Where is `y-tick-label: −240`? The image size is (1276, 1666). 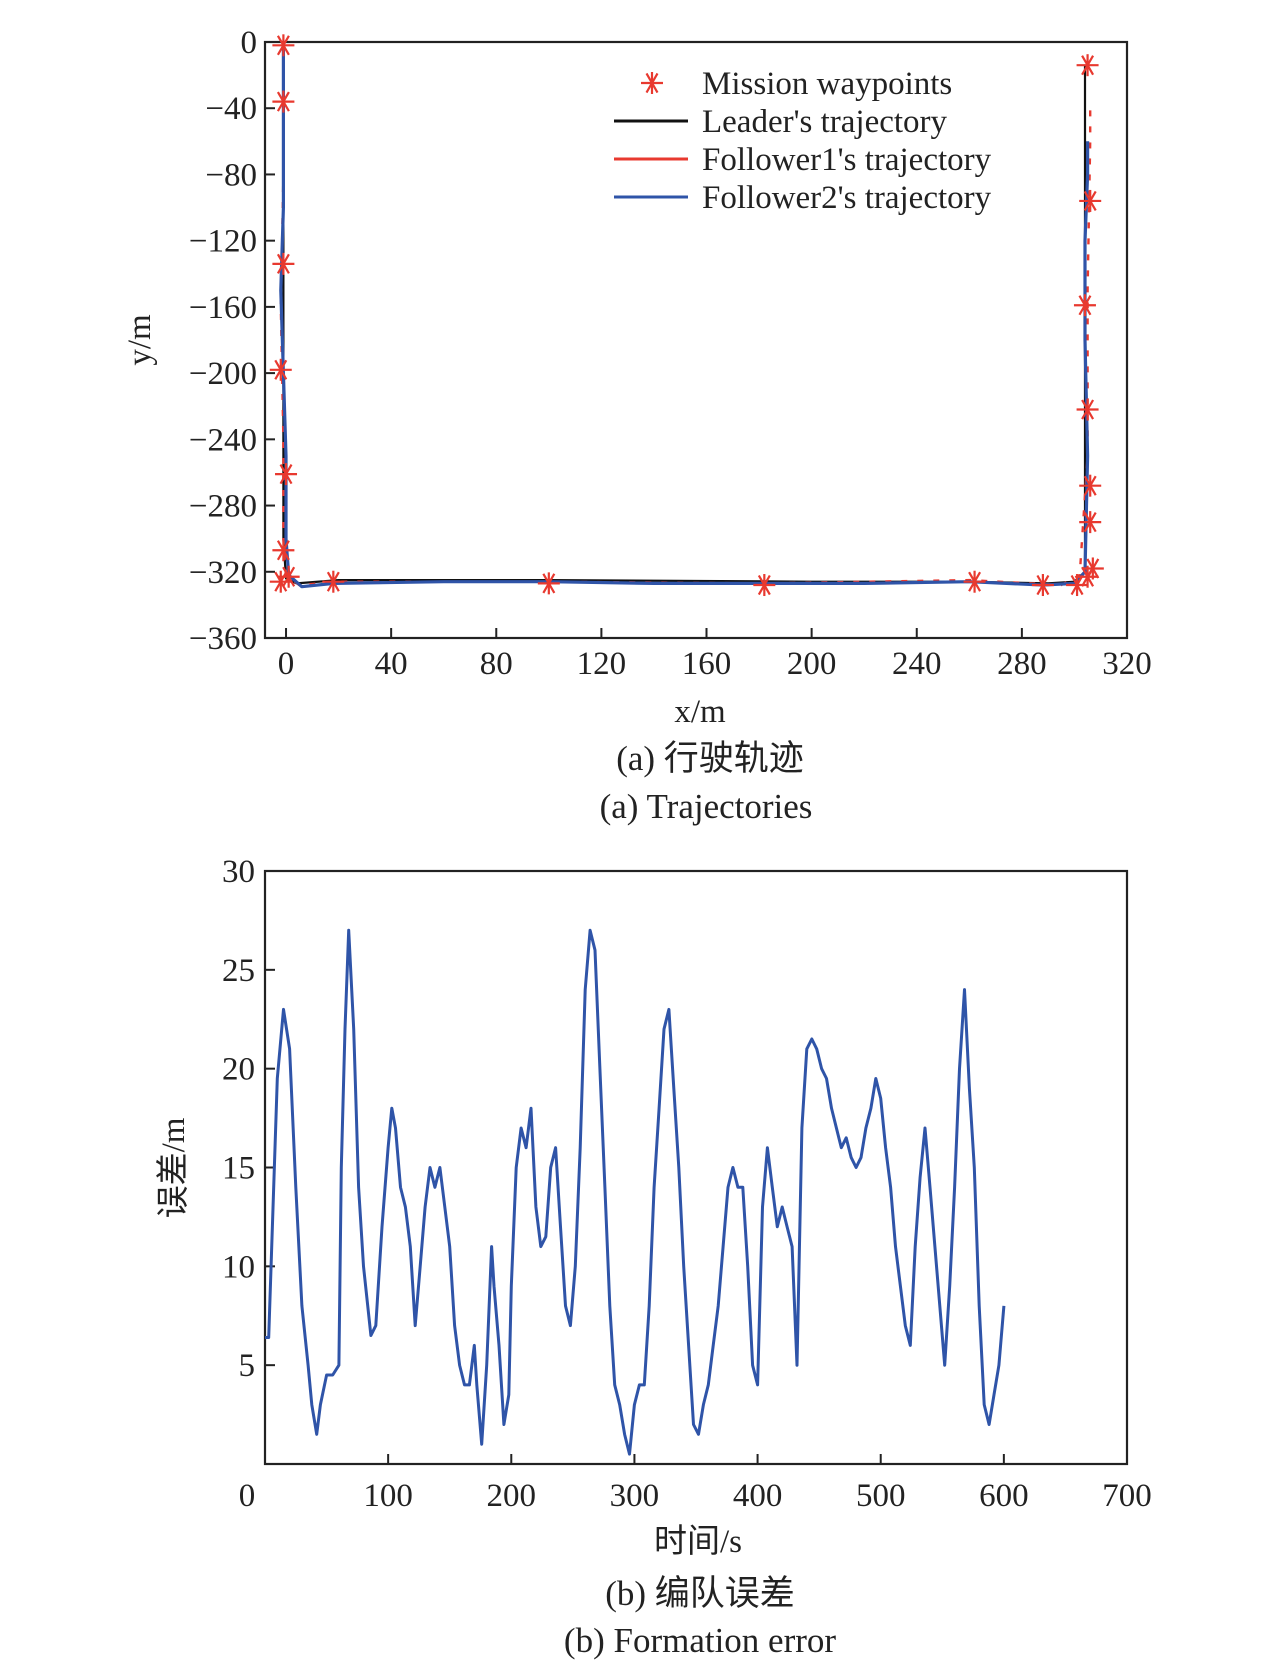
y-tick-label: −240 is located at coordinates (223, 440).